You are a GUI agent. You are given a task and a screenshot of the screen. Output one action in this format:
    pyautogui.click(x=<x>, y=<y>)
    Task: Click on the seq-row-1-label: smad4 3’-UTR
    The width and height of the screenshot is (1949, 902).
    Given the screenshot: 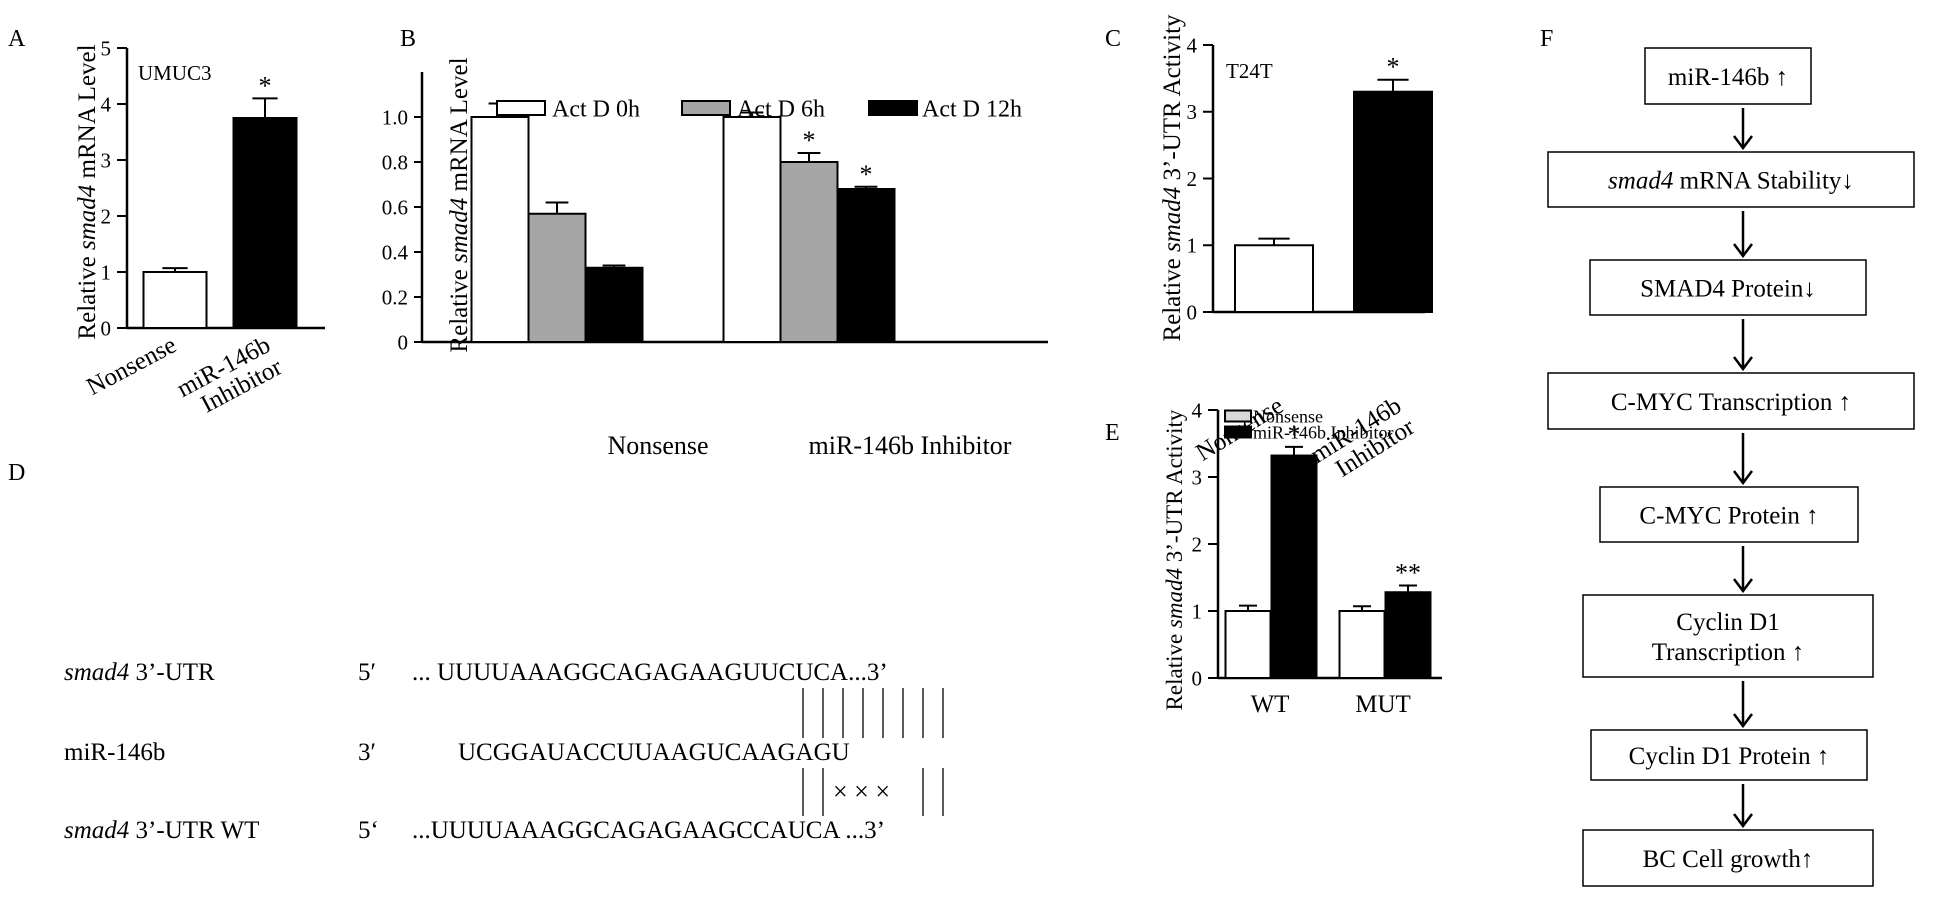 What is the action you would take?
    pyautogui.click(x=139, y=672)
    